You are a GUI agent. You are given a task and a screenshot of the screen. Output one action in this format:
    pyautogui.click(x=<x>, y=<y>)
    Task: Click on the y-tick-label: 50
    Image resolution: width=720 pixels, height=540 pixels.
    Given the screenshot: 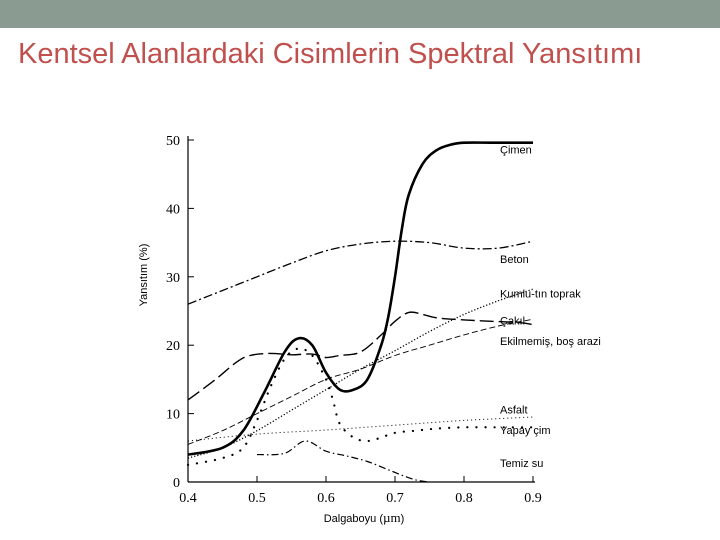 What is the action you would take?
    pyautogui.click(x=173, y=141)
    